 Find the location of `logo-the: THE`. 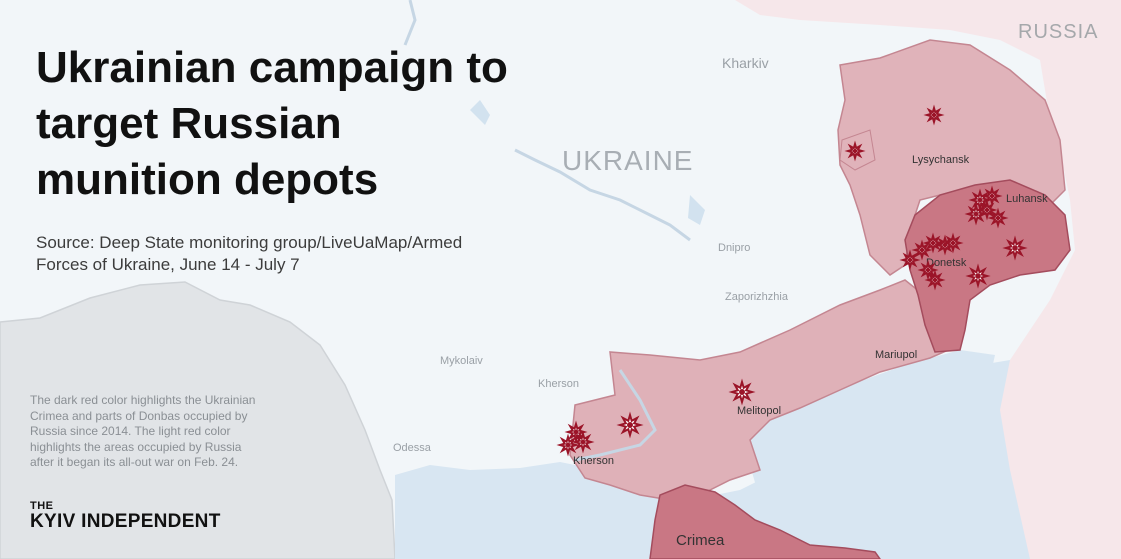

logo-the: THE is located at coordinates (42, 506).